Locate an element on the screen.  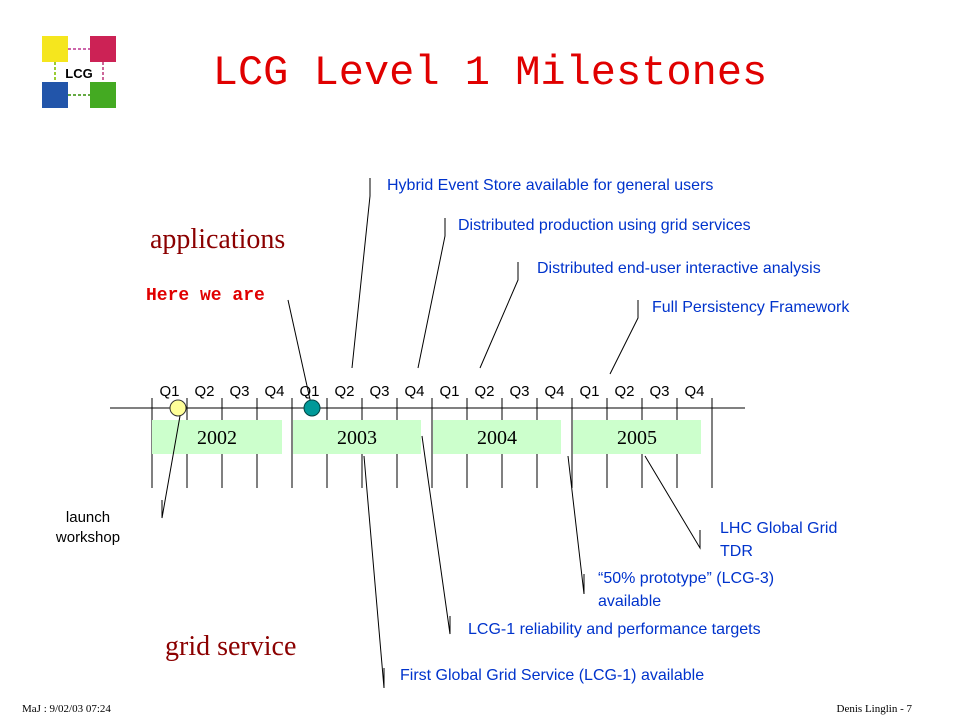
grid-service-heading: grid service is located at coordinates (230, 646).